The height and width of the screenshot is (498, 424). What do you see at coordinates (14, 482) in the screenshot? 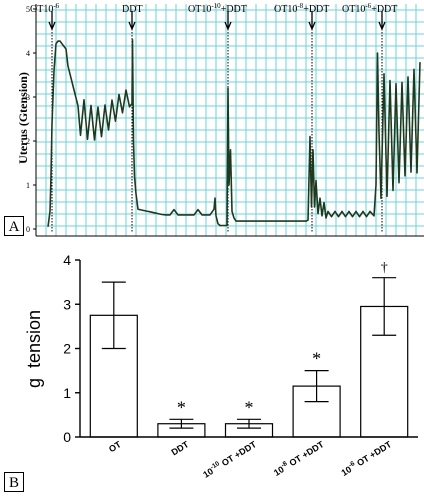
I see `panel-b-label: B` at bounding box center [14, 482].